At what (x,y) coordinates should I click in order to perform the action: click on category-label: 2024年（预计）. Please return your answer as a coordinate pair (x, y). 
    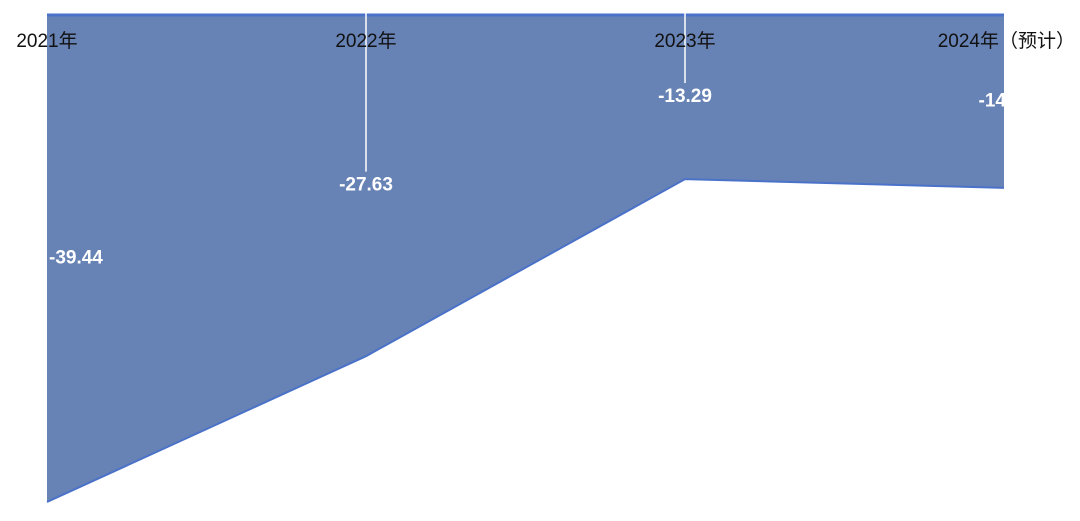
    Looking at the image, I should click on (1006, 41).